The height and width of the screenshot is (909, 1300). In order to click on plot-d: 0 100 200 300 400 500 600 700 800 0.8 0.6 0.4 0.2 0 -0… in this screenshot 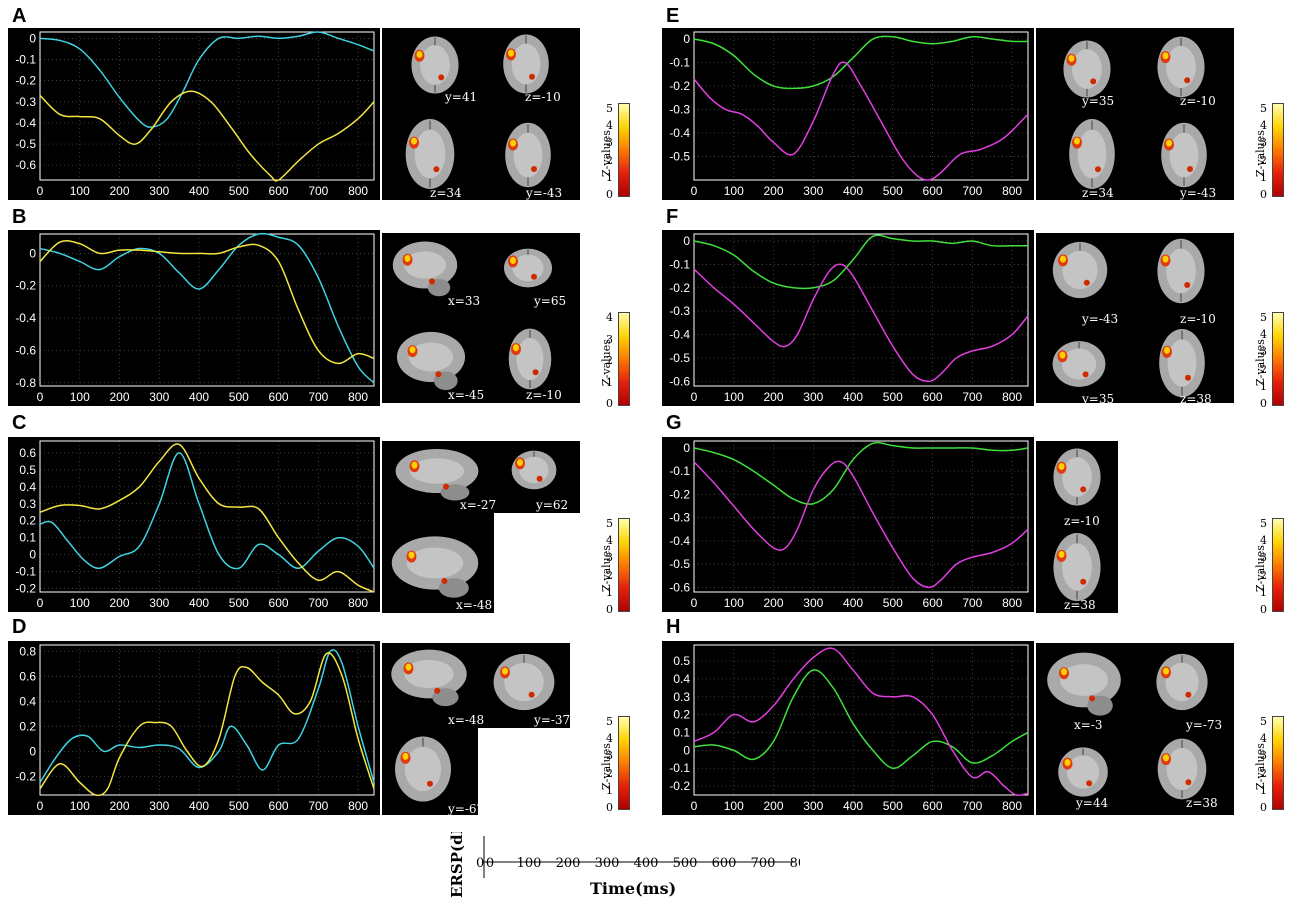, I will do `click(194, 728)`.